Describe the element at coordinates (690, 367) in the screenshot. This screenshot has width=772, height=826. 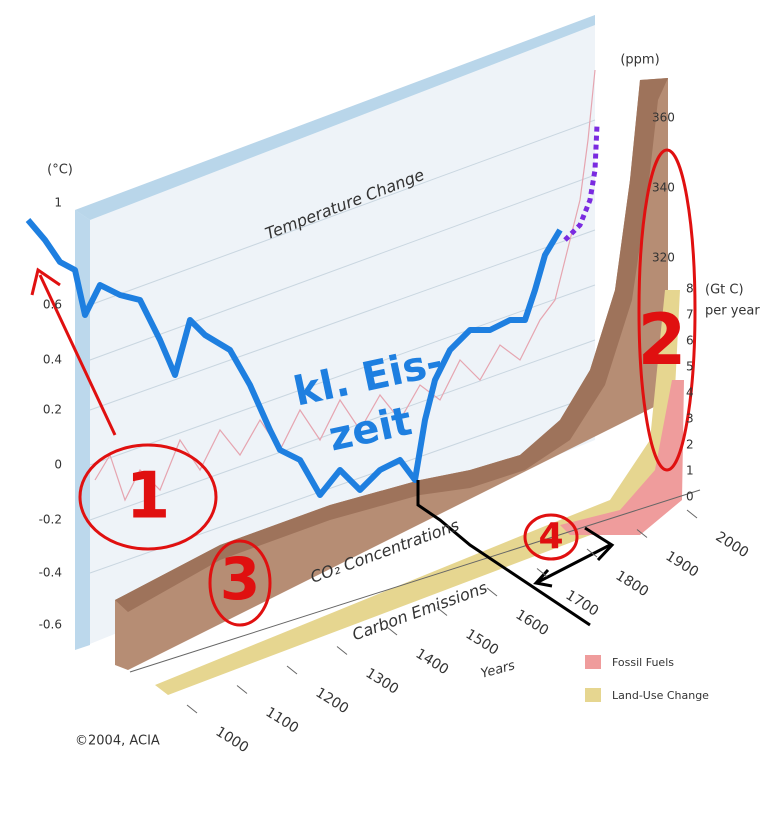
I see `gtc-tick: 5` at that location.